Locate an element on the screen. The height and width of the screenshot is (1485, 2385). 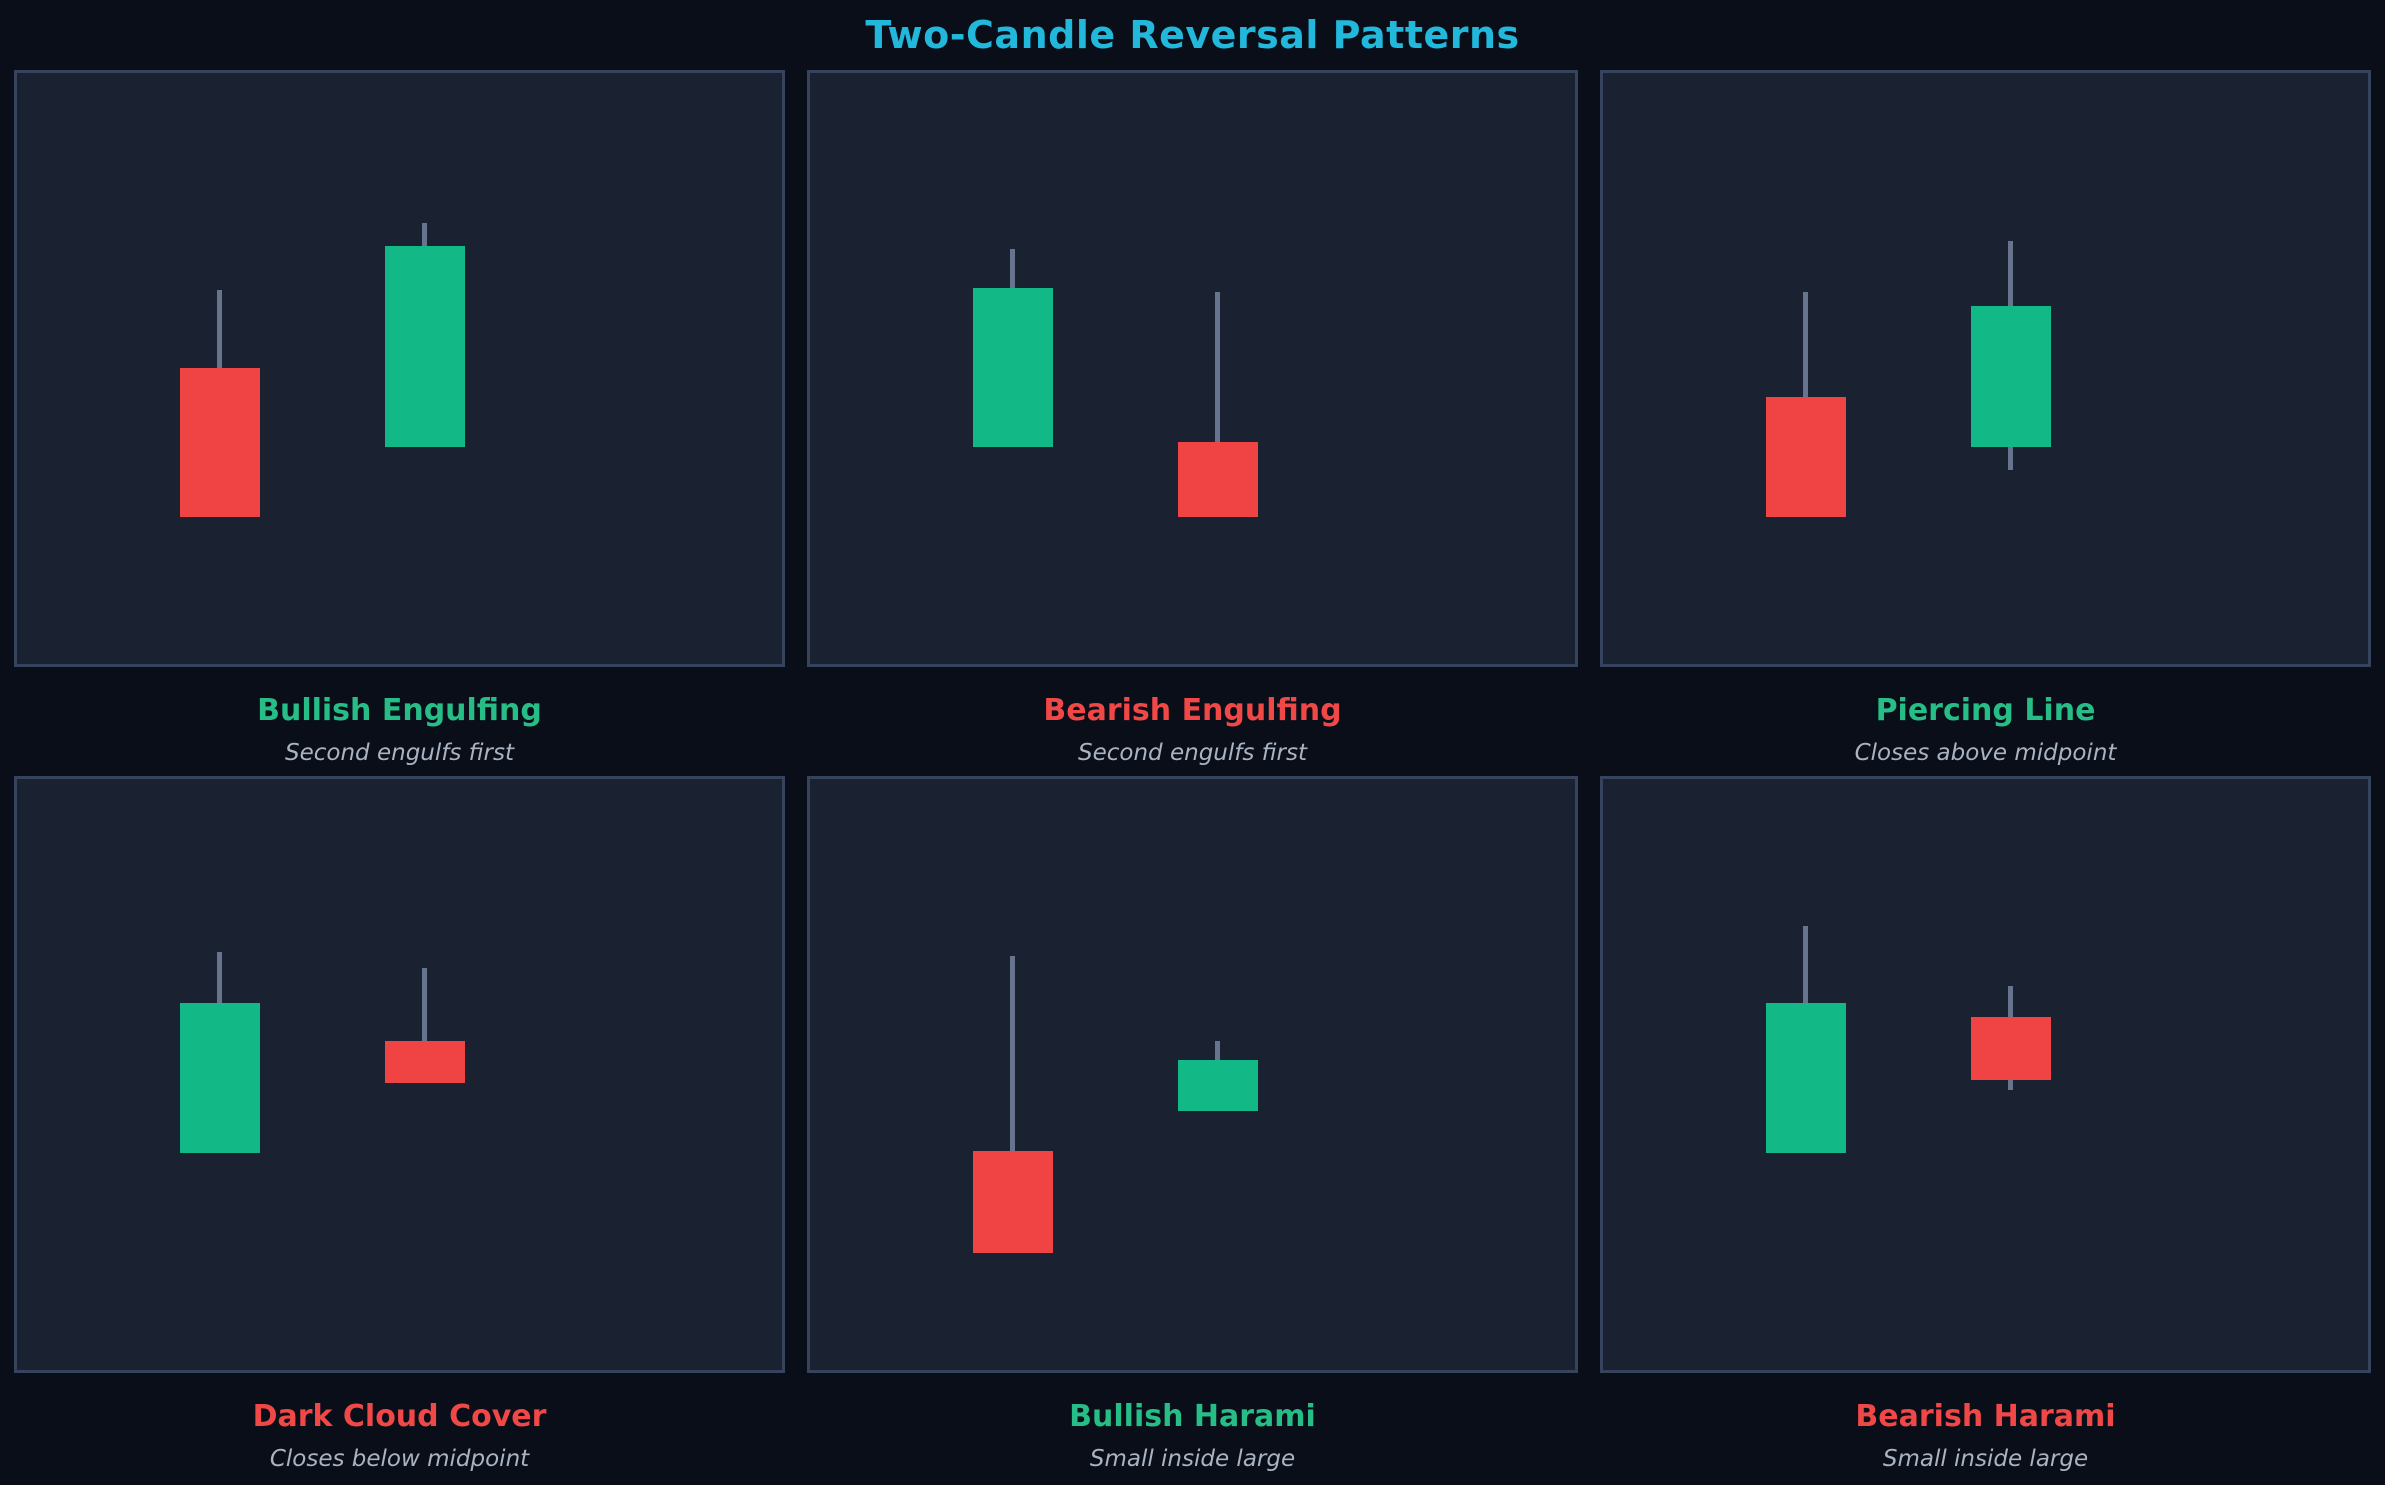
caption: Bullish Harami Small inside large is located at coordinates (1192, 1427).